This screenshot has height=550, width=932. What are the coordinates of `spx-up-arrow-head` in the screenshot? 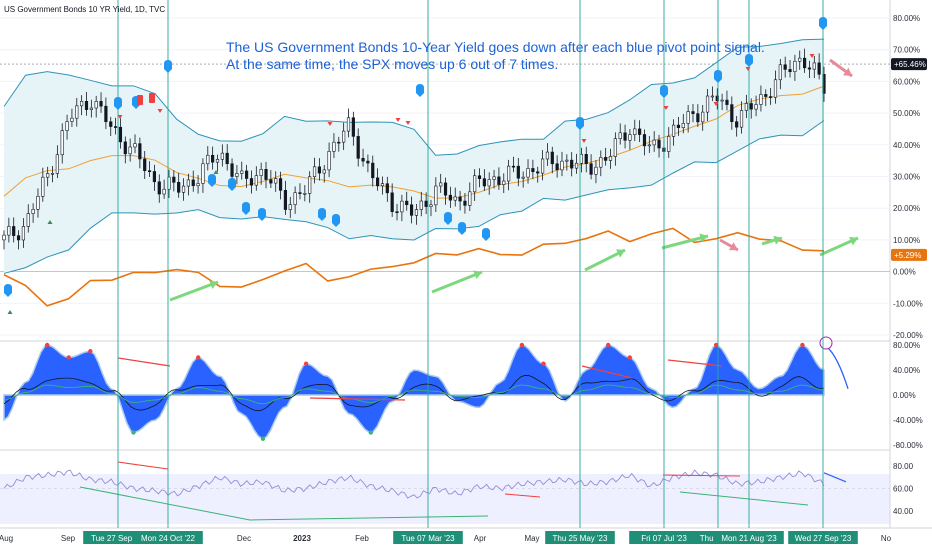 It's located at (703, 238).